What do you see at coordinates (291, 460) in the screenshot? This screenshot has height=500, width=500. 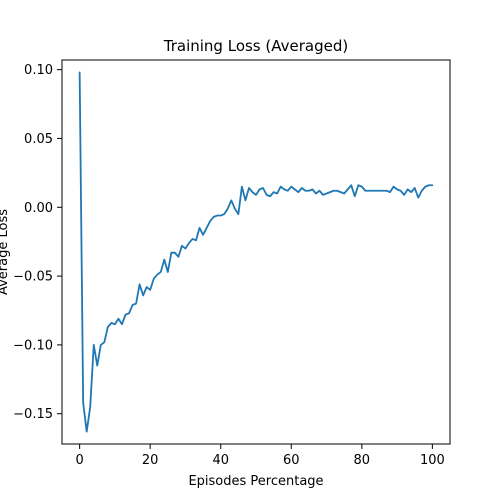 I see `x-tick-label: 60` at bounding box center [291, 460].